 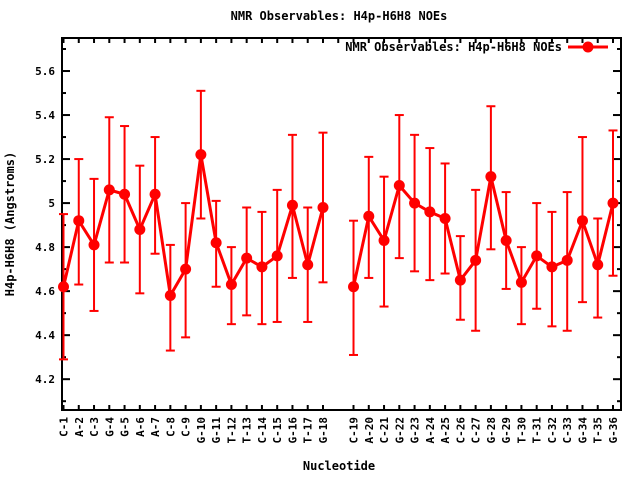 I want to click on y-tick-label: 5, so click(x=51, y=203).